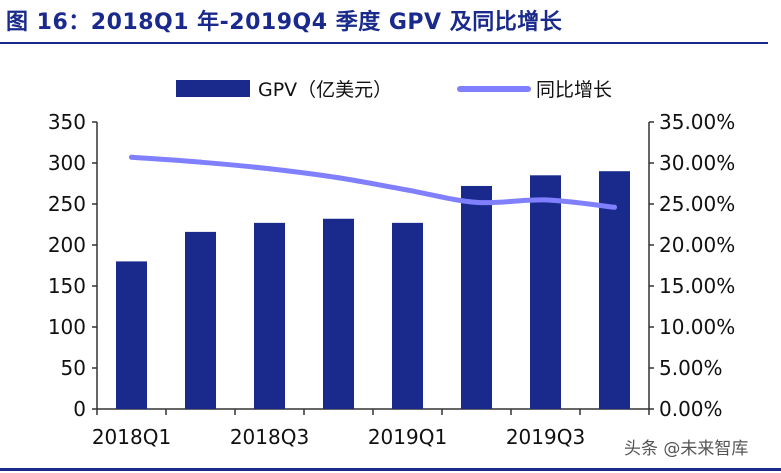 Image resolution: width=781 pixels, height=473 pixels. I want to click on legend-line-label: 同比增长, so click(574, 90).